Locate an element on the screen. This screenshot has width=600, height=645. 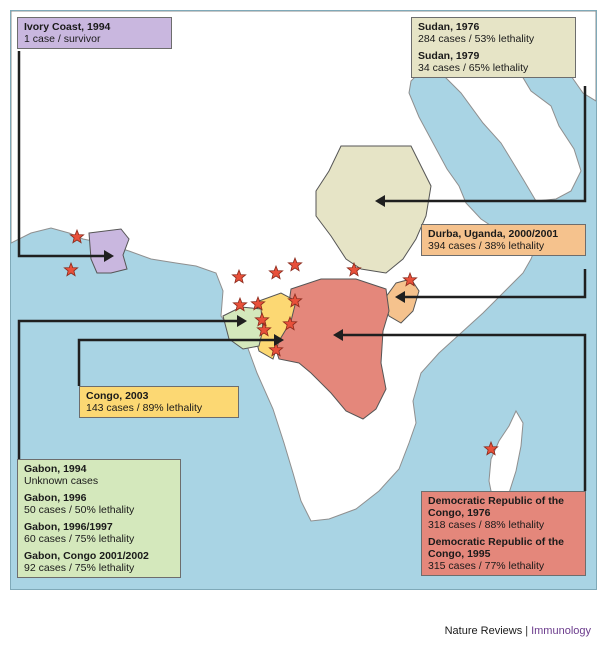
gabon-2001-2002-detail: 92 cases / 75% lethality is located at coordinates (79, 568).